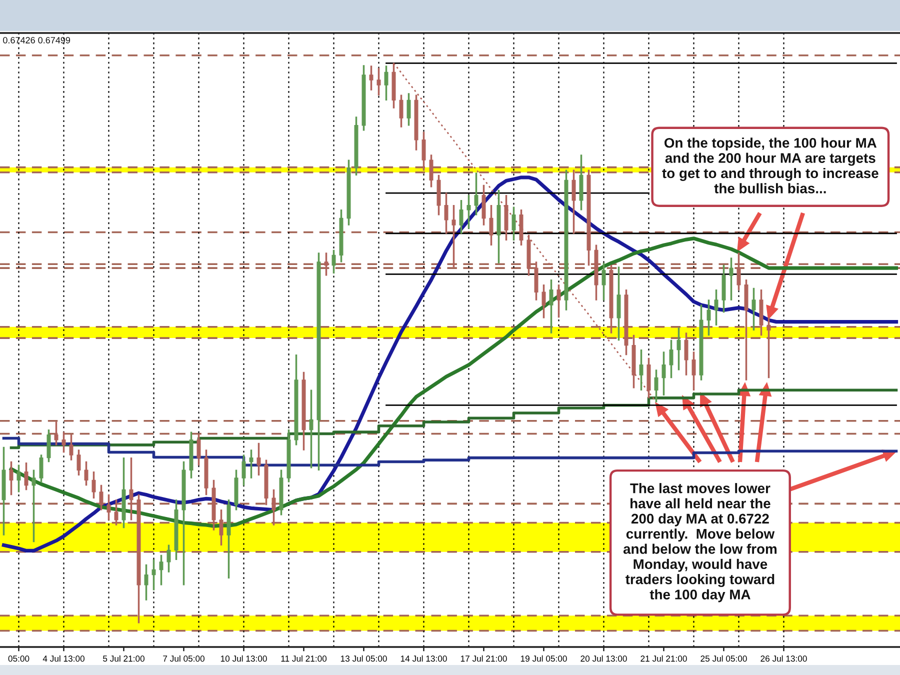 The height and width of the screenshot is (675, 900). I want to click on text: 0.67426 0.67499, so click(36, 40).